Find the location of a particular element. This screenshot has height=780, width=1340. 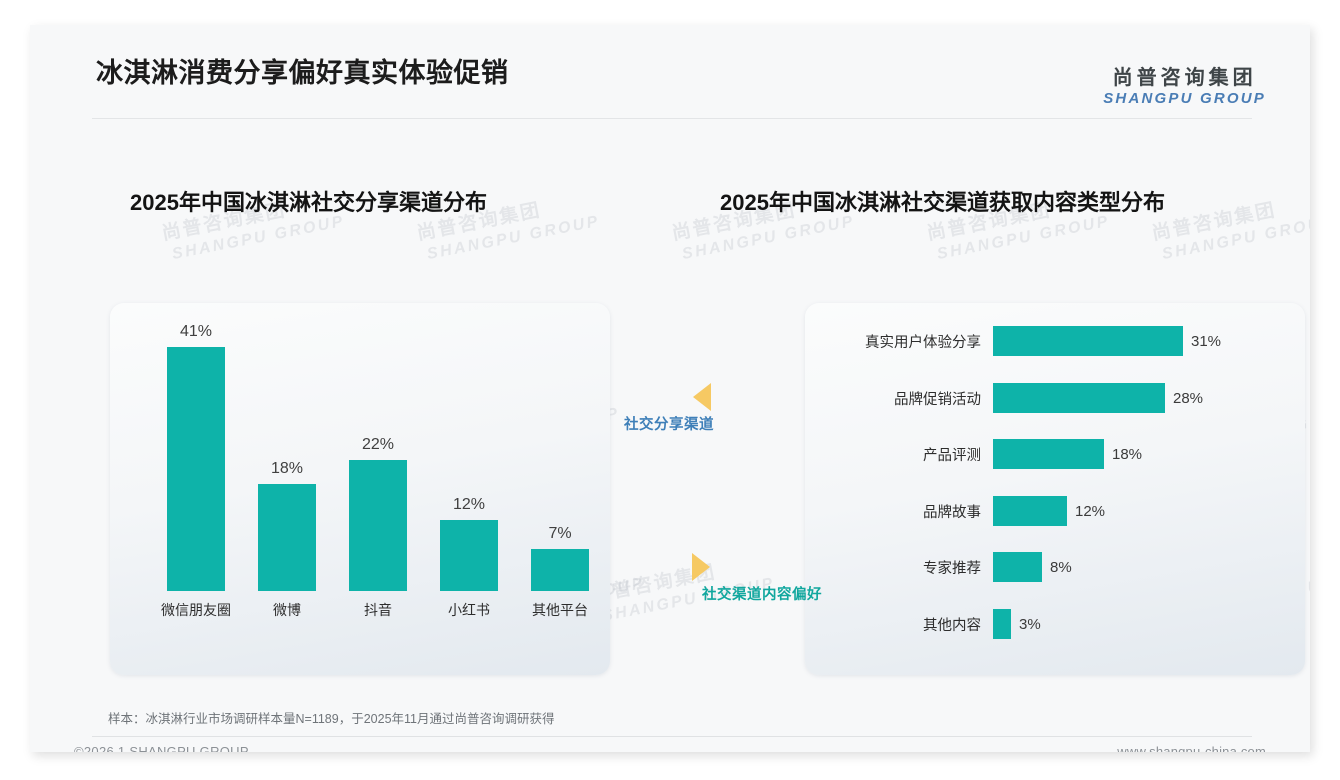

column-value-label: 18% is located at coordinates (287, 468).